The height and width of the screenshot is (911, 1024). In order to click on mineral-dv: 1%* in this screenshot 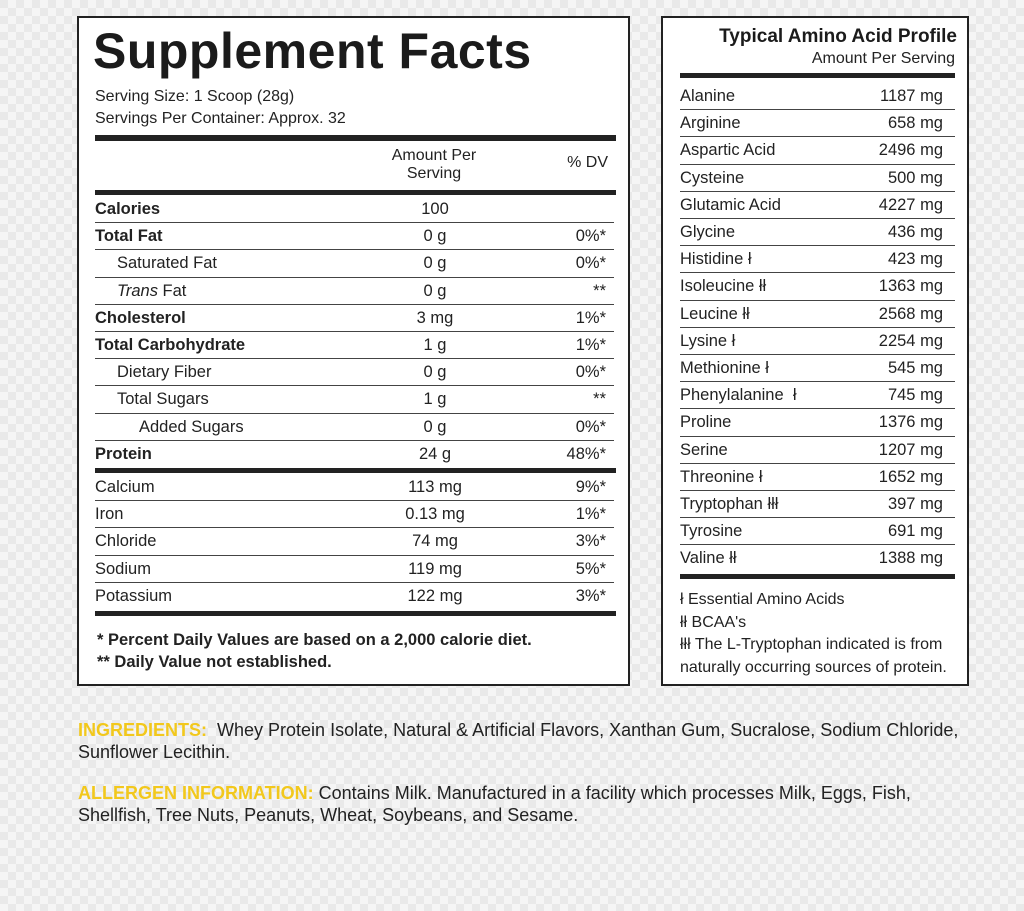, I will do `click(590, 514)`.